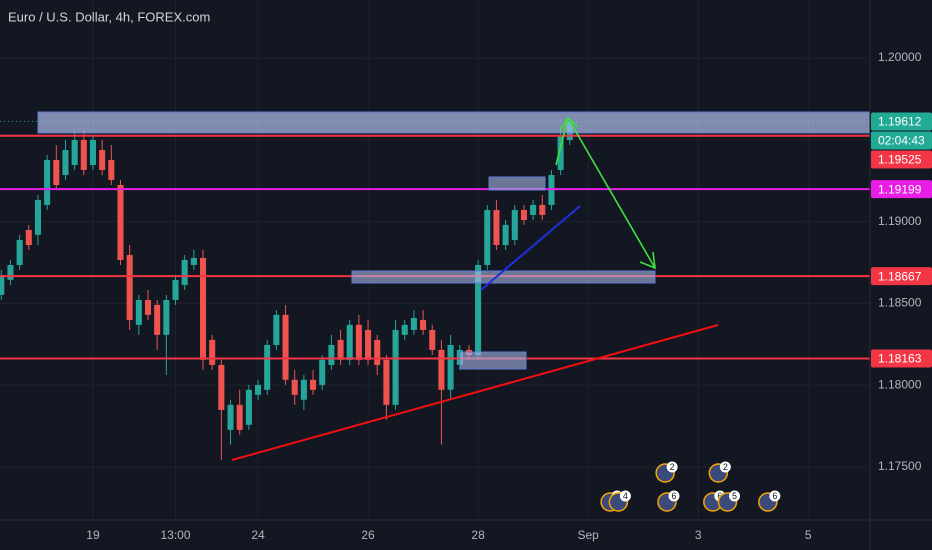  Describe the element at coordinates (900, 303) in the screenshot. I see `y-tick-label: 1.18500` at that location.